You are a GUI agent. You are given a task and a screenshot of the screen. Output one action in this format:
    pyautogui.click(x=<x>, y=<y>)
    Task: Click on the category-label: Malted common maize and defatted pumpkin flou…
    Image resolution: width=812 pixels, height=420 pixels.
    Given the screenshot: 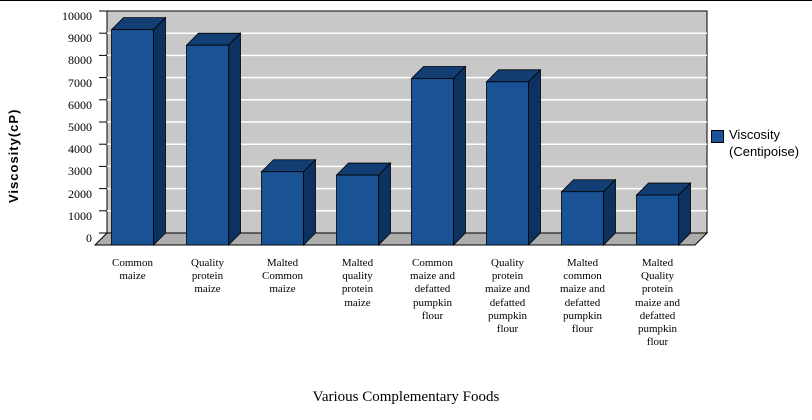 What is the action you would take?
    pyautogui.click(x=582, y=296)
    